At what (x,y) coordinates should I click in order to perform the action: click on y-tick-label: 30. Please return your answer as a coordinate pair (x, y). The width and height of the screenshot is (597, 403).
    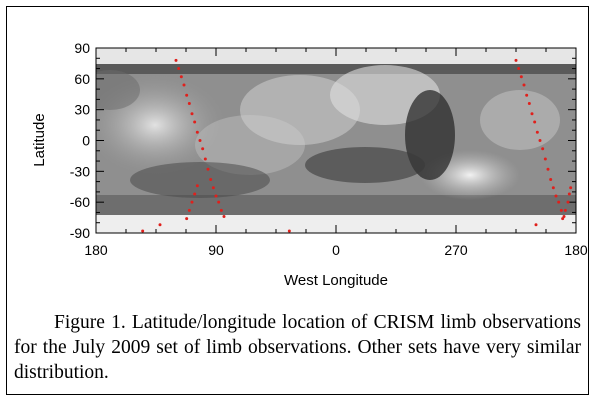
    Looking at the image, I should click on (82, 110).